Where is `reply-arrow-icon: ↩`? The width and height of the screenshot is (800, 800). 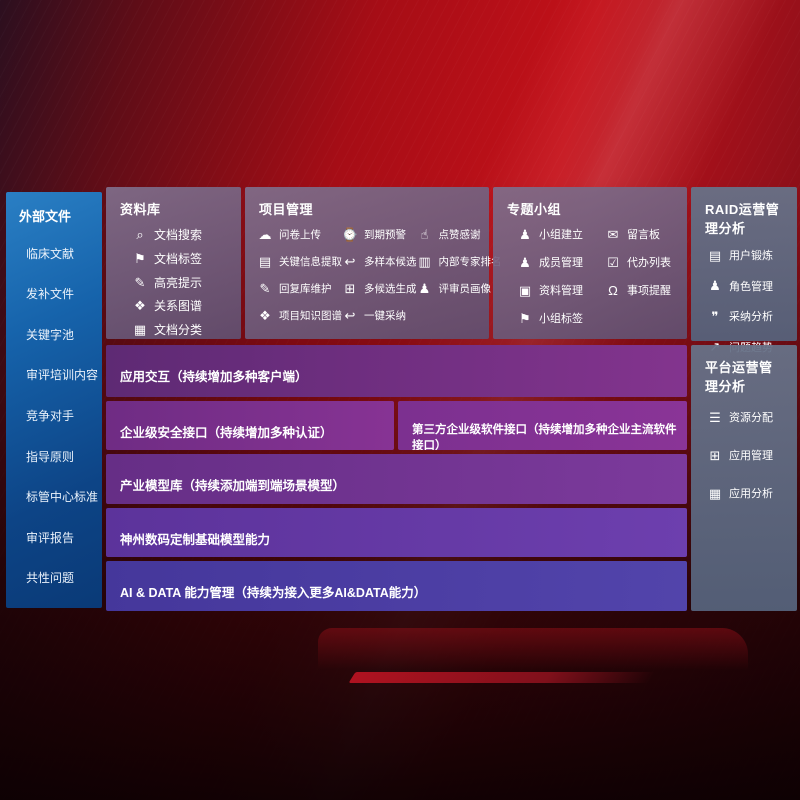
reply-arrow-icon: ↩ is located at coordinates (350, 261).